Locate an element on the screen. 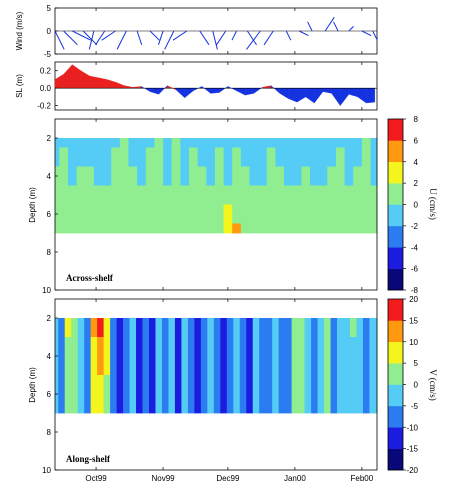 This screenshot has height=501, width=449. colorbar-tick-label: -5 is located at coordinates (415, 406).